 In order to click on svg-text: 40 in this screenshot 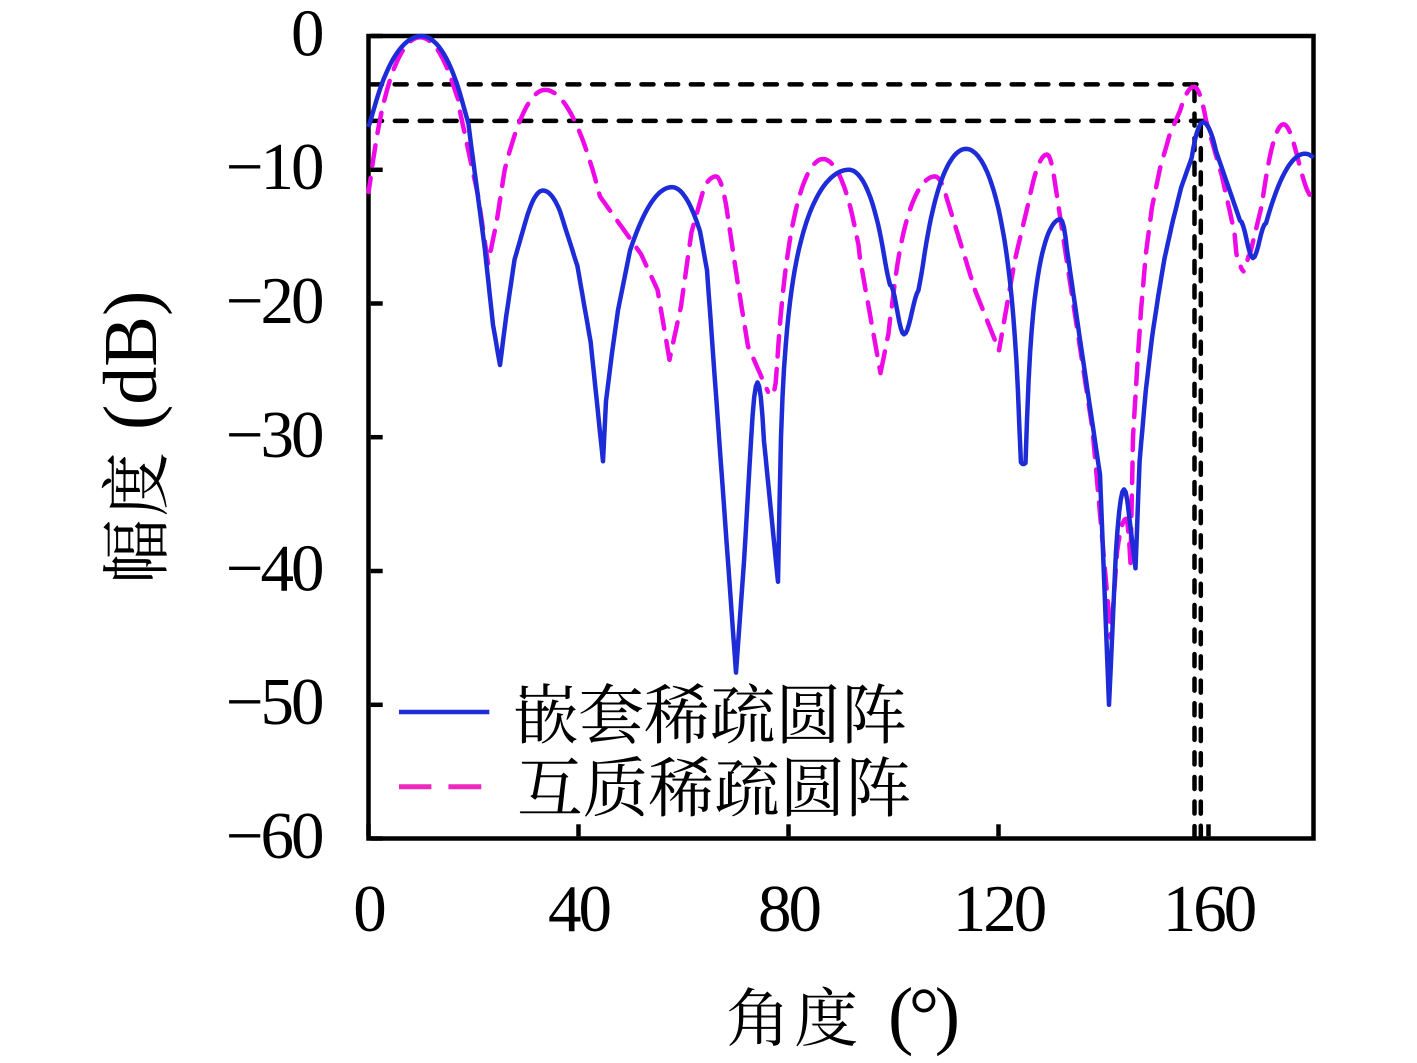, I will do `click(579, 909)`.